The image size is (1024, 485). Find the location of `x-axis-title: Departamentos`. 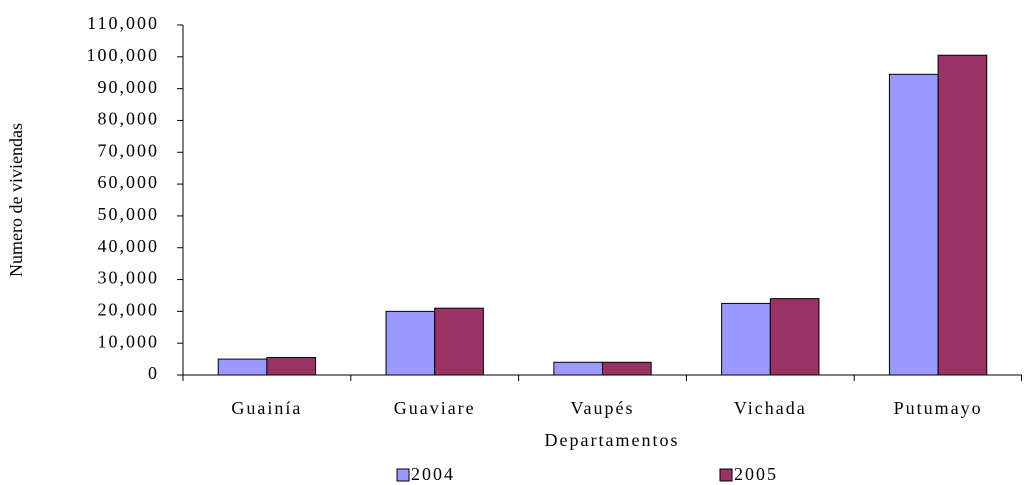

x-axis-title: Departamentos is located at coordinates (612, 440).